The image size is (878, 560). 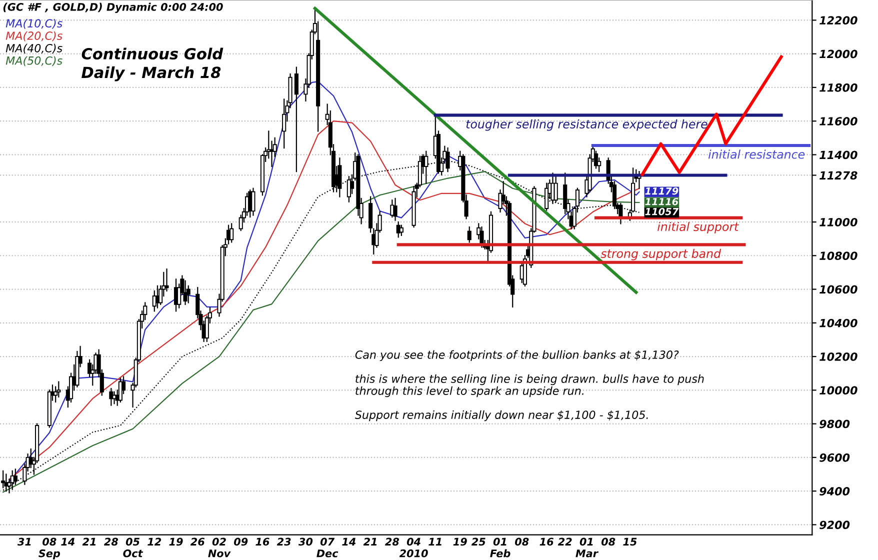 I want to click on text: MA(20,C)s, so click(x=34, y=36).